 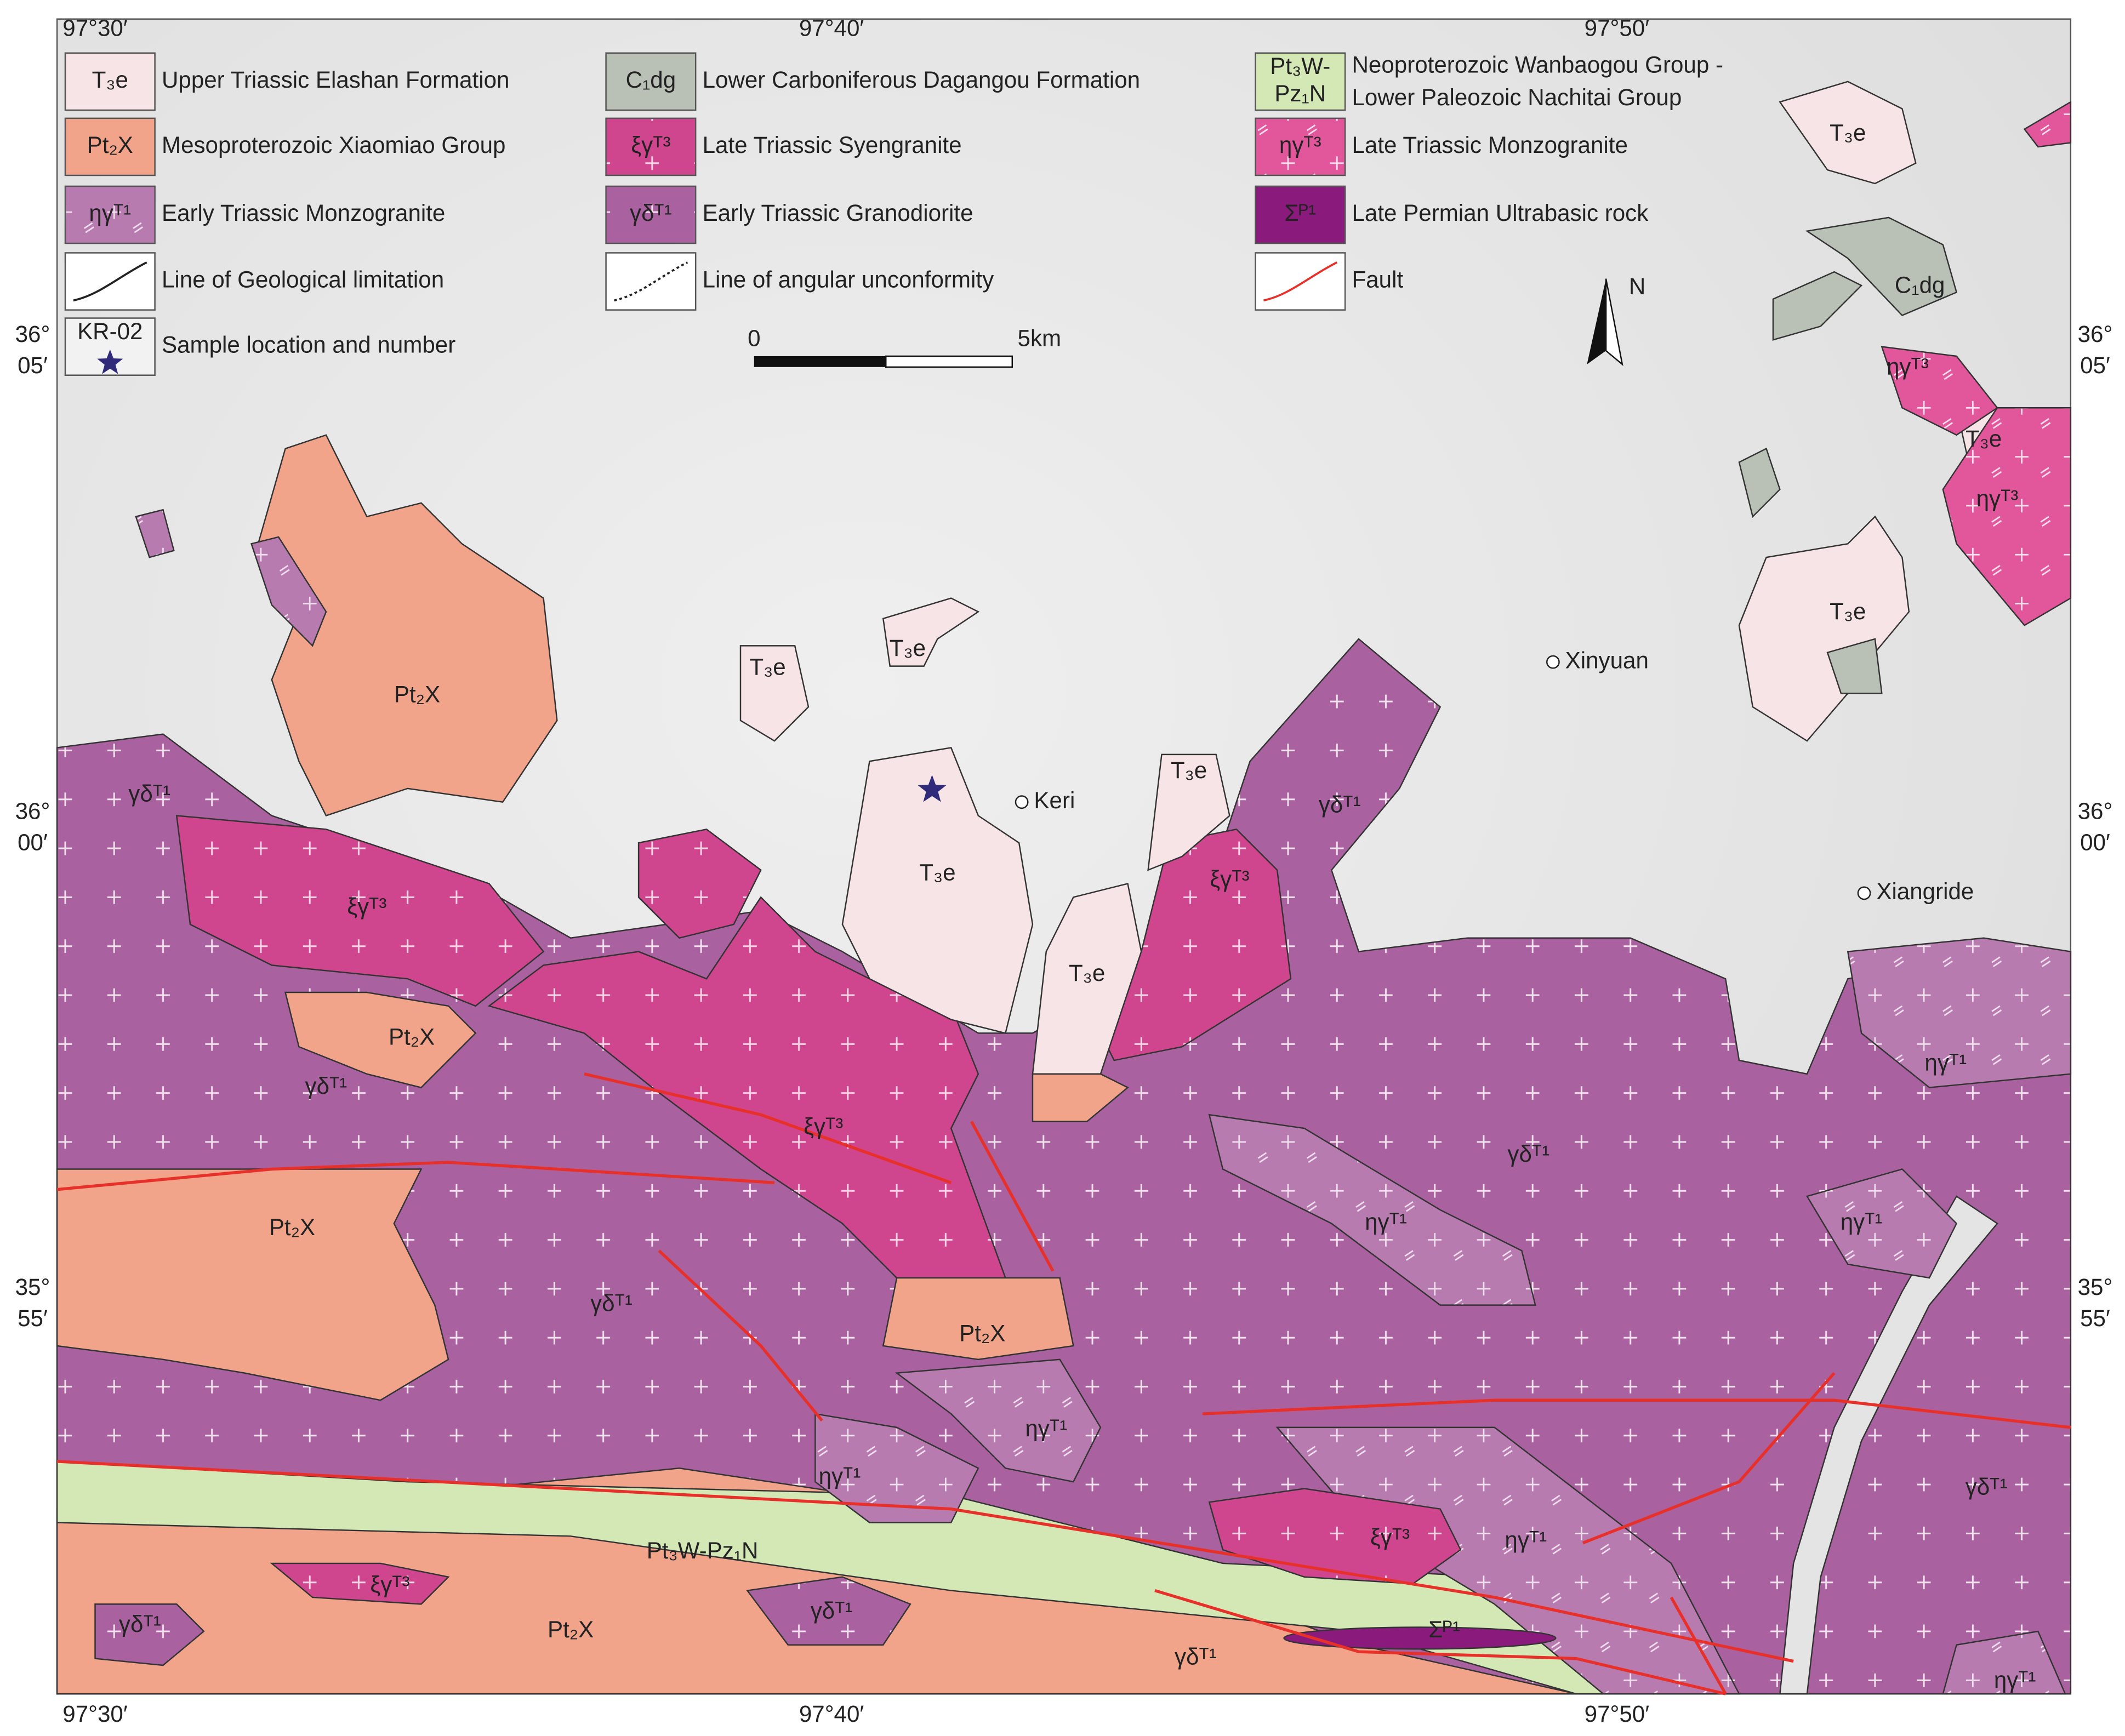 I want to click on north-label: N, so click(x=1637, y=286).